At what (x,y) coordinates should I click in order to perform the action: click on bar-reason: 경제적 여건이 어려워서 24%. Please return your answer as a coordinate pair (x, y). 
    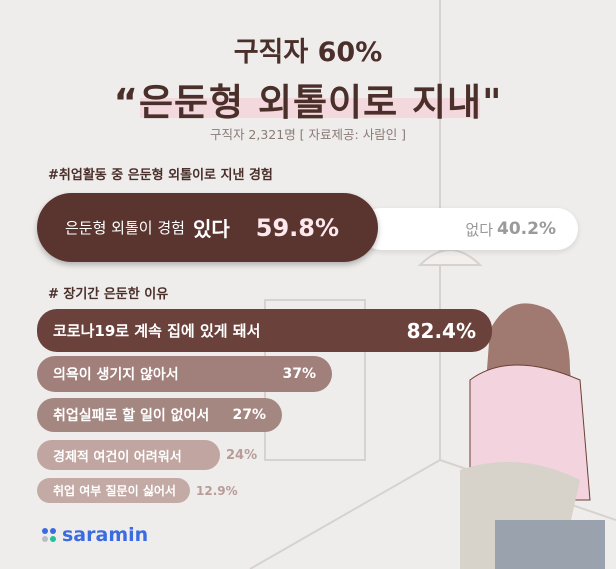
    Looking at the image, I should click on (147, 455).